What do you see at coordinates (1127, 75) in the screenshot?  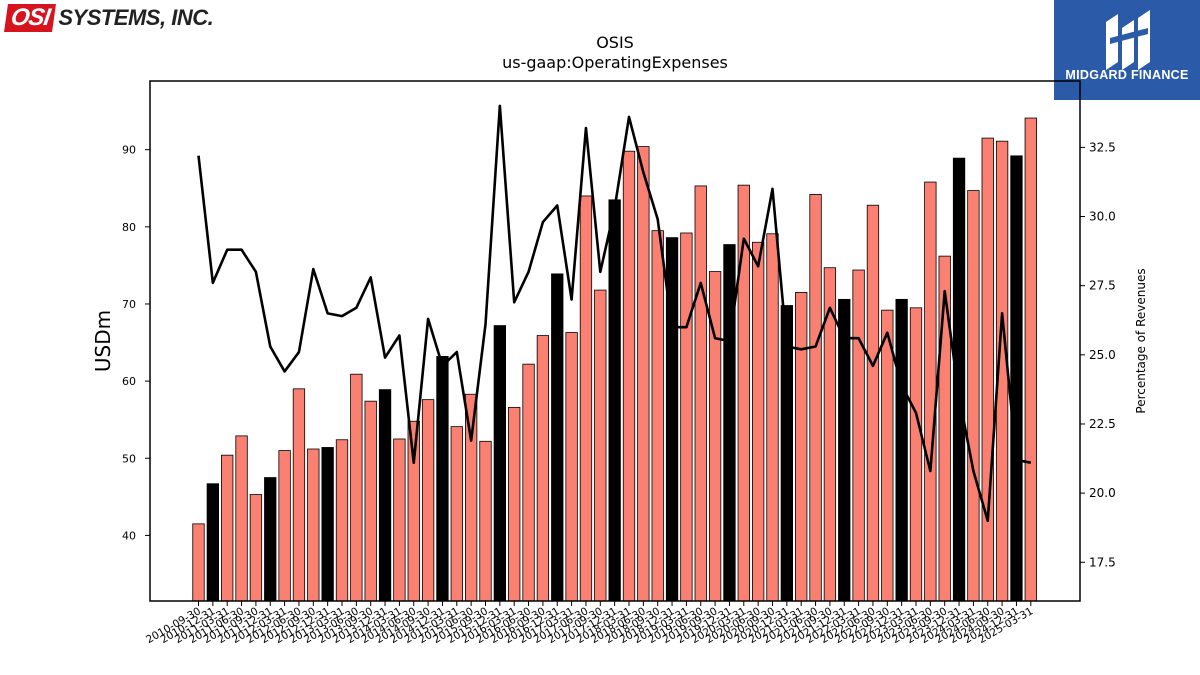 I see `midgard-finance-text: MIDGARD FINANCE` at bounding box center [1127, 75].